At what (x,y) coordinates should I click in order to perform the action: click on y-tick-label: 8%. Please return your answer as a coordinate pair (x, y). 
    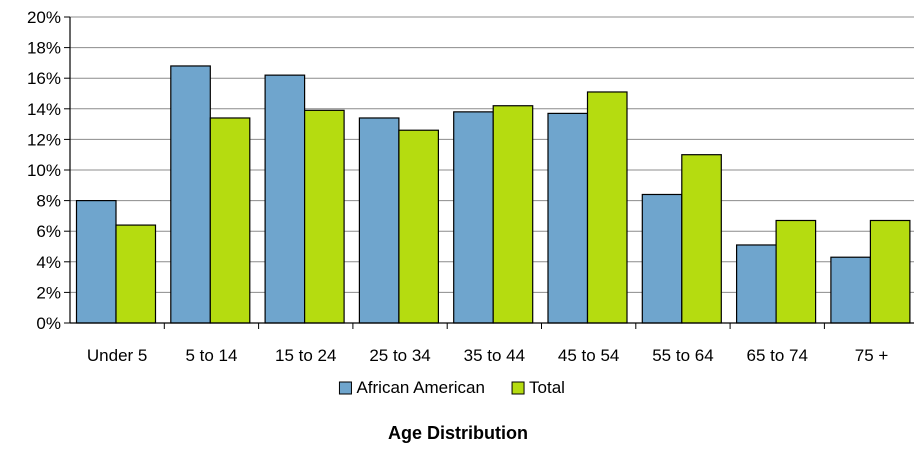
    Looking at the image, I should click on (48, 201).